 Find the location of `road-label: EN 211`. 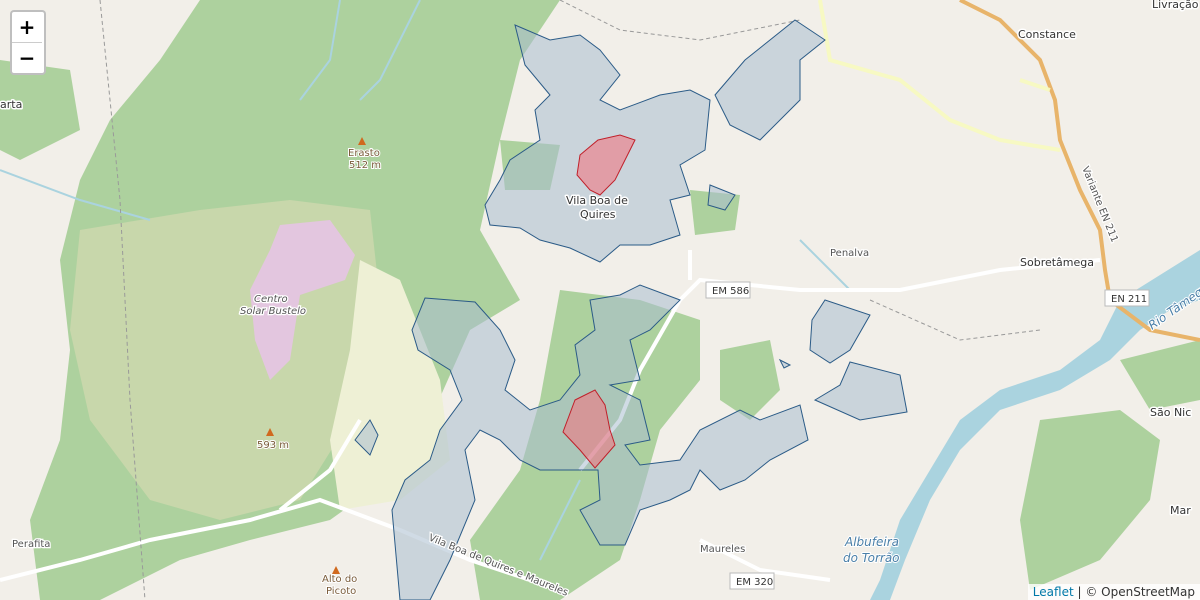

road-label: EN 211 is located at coordinates (1129, 299).